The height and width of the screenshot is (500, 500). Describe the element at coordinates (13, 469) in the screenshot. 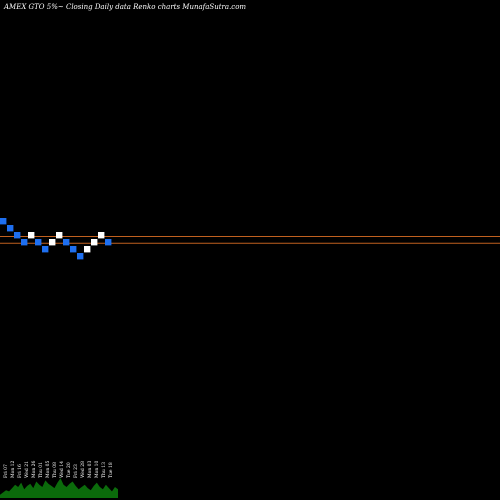

I see `date-label-1: Mon 12` at that location.